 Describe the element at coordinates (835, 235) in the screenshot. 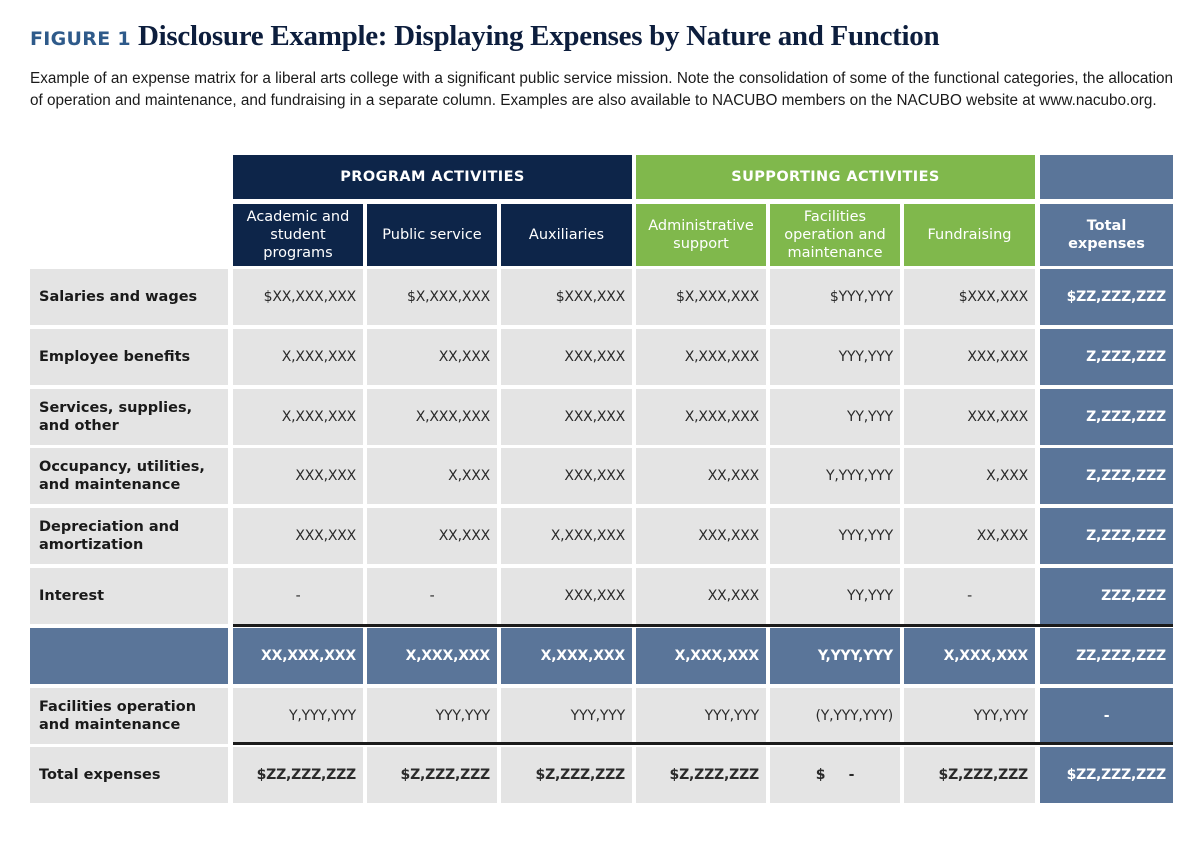

I see `column-header: Facilities operation and maintenance` at that location.